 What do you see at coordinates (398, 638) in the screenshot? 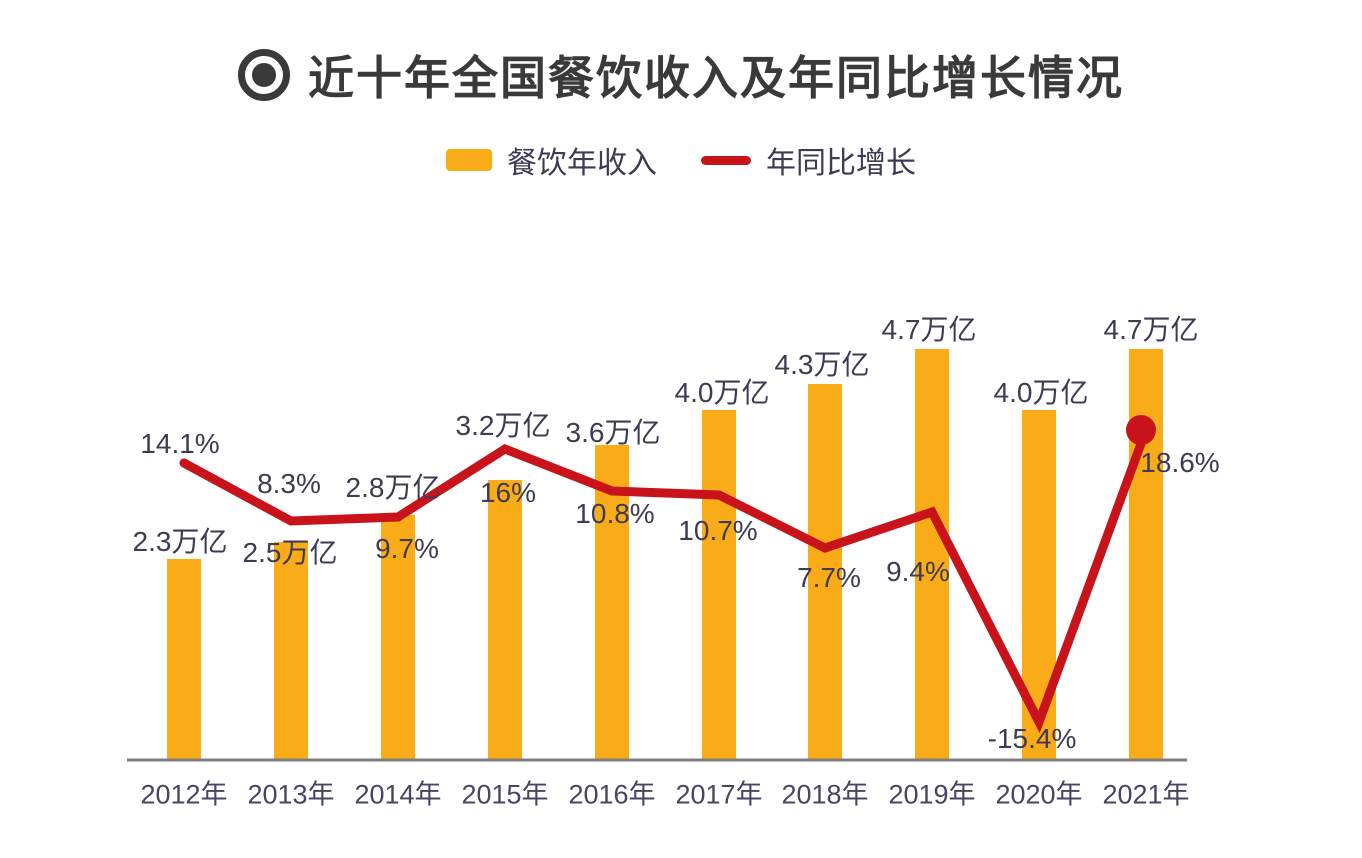
I see `bar-2014` at bounding box center [398, 638].